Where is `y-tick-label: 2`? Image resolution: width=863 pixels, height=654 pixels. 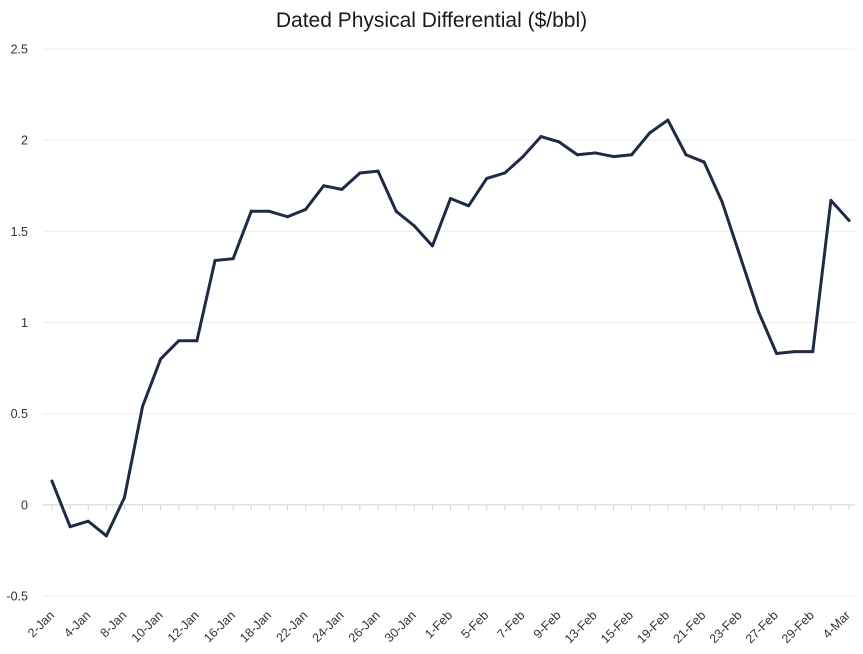 y-tick-label: 2 is located at coordinates (24, 141).